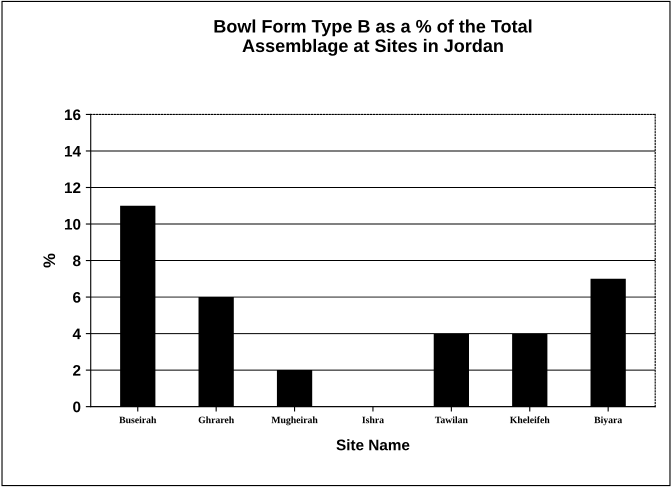 This screenshot has width=672, height=487. Describe the element at coordinates (373, 420) in the screenshot. I see `x-tick-label: Ishra` at that location.